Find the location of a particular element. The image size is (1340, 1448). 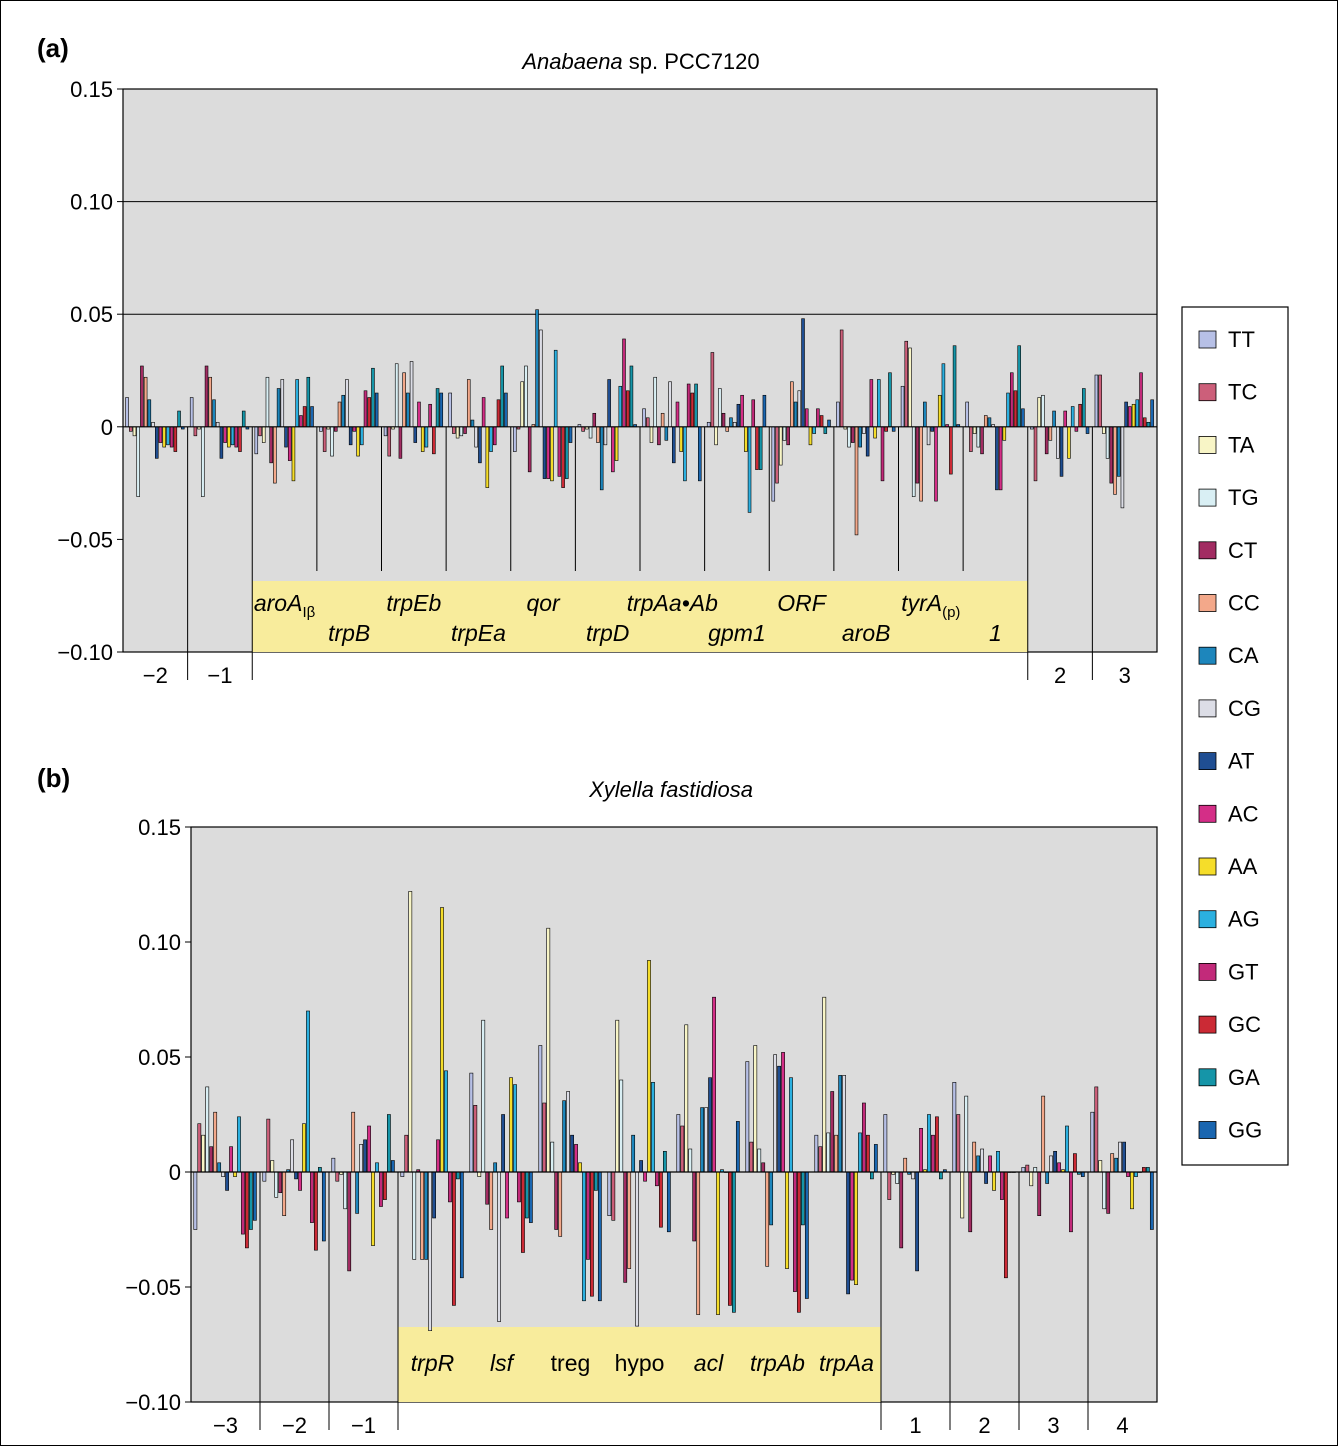

gene-label: acl is located at coordinates (709, 1363).